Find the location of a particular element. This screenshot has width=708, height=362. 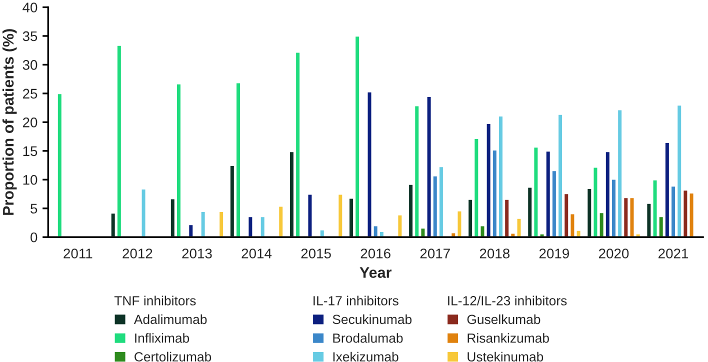

y-tick-label: 0 is located at coordinates (34, 237).